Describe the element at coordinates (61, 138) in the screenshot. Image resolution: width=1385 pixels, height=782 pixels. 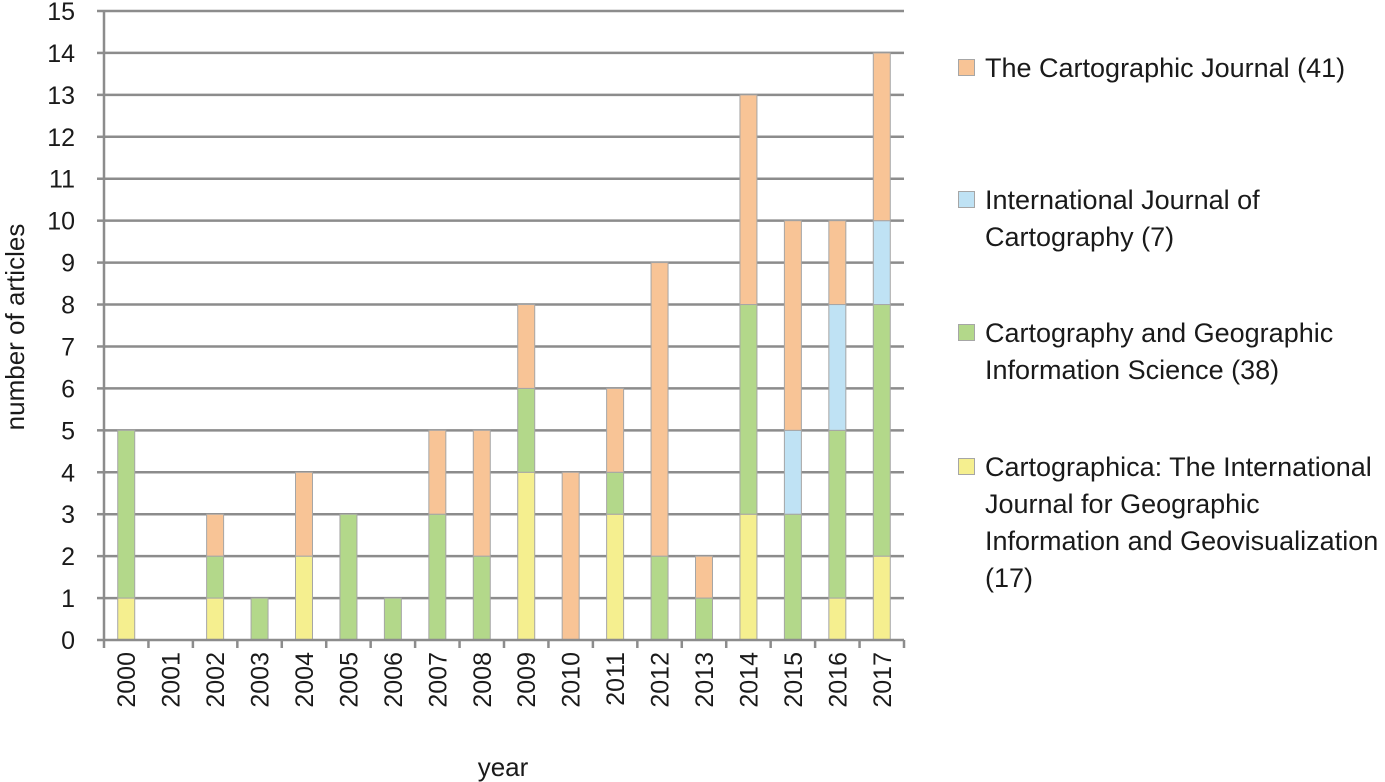
I see `y-tick-label: 12` at that location.